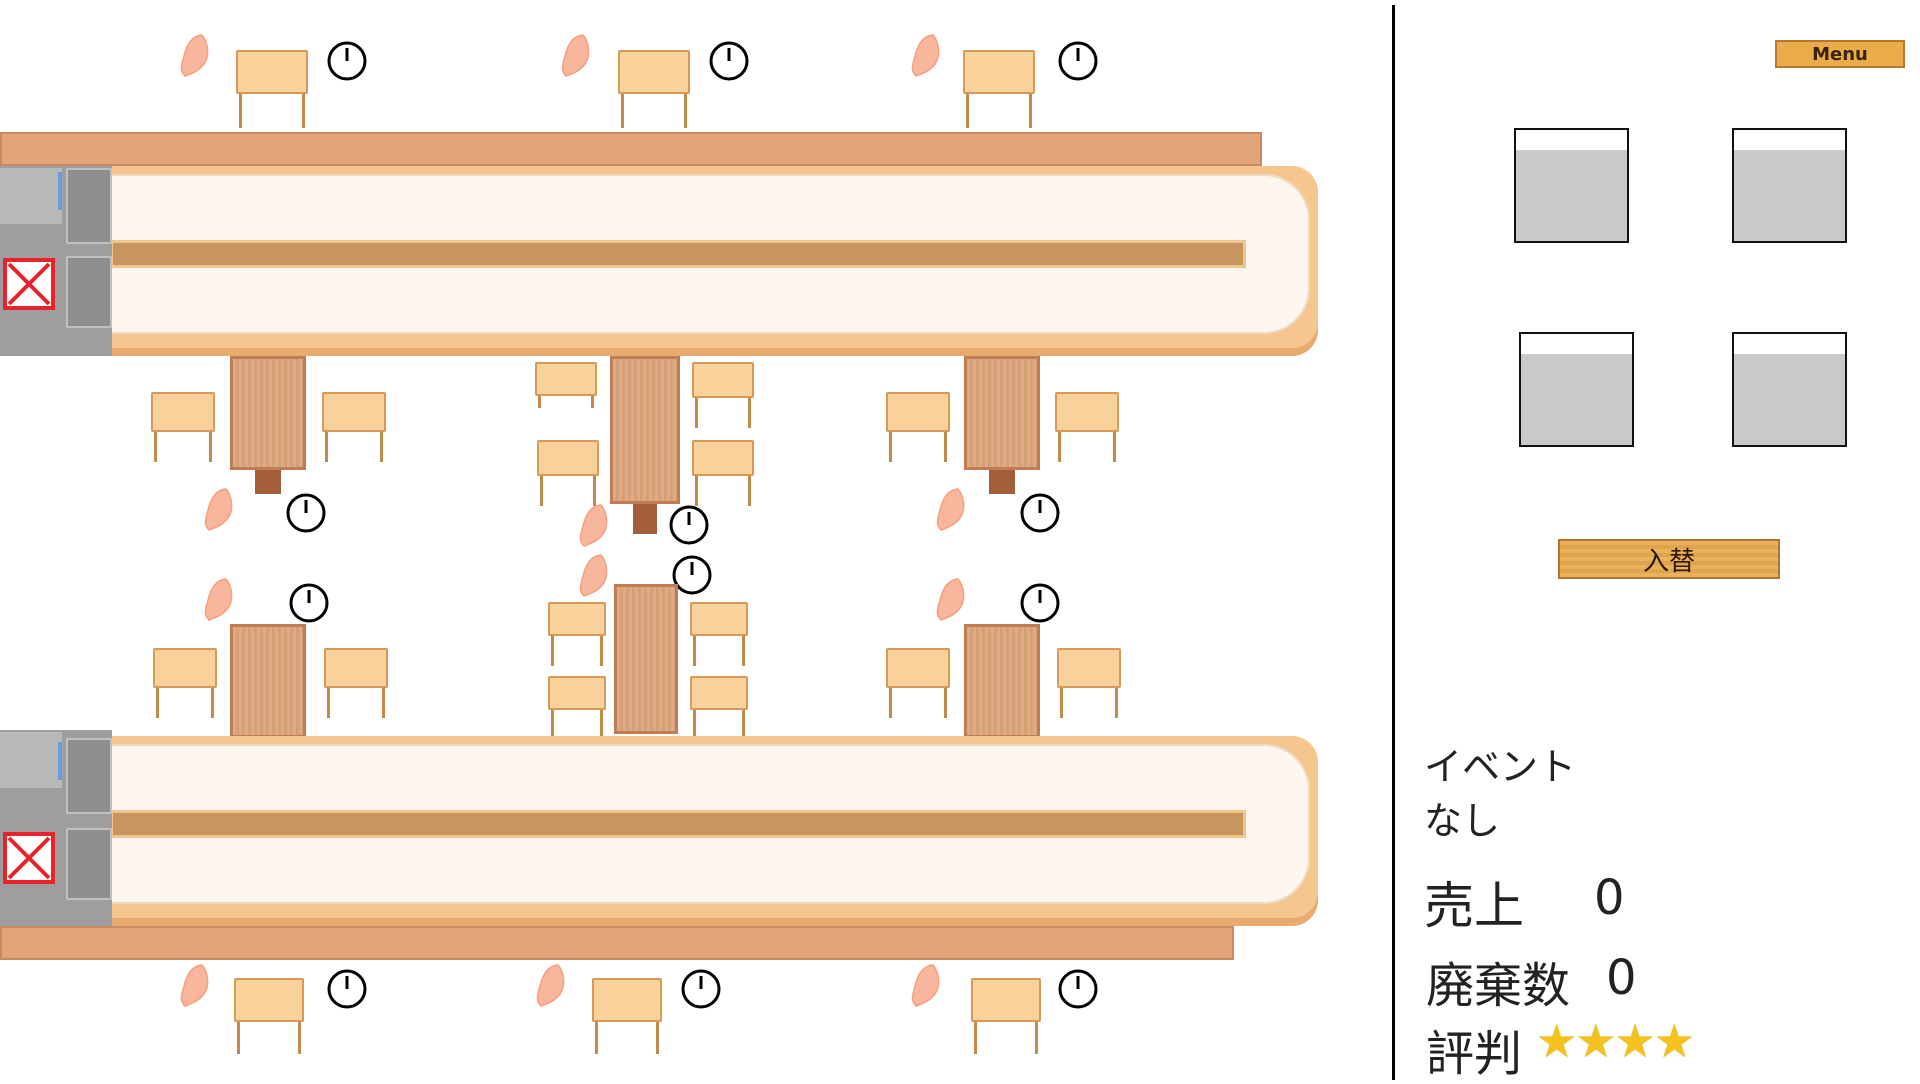 The width and height of the screenshot is (1920, 1084). I want to click on kitchen-station-top, so click(56, 261).